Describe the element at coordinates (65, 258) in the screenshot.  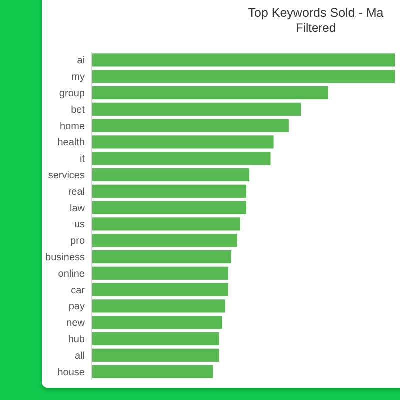
I see `y-tick-label: business` at that location.